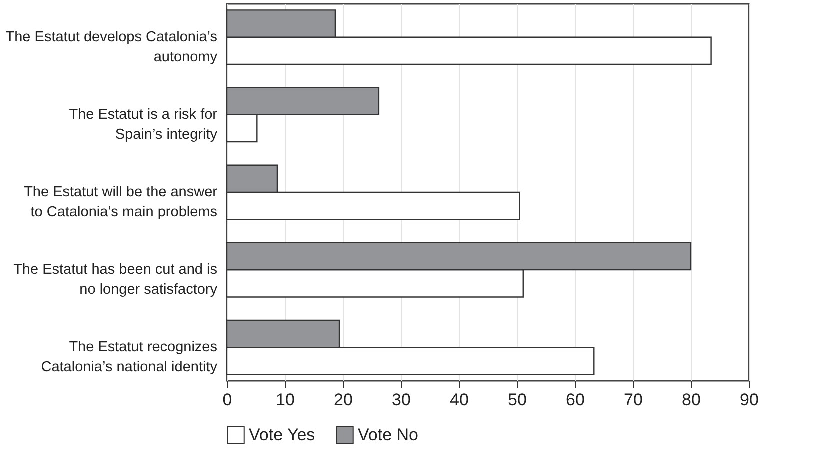  Describe the element at coordinates (116, 280) in the screenshot. I see `y-tick-label: The Estatut has been cut and is no longer satisfactory` at that location.